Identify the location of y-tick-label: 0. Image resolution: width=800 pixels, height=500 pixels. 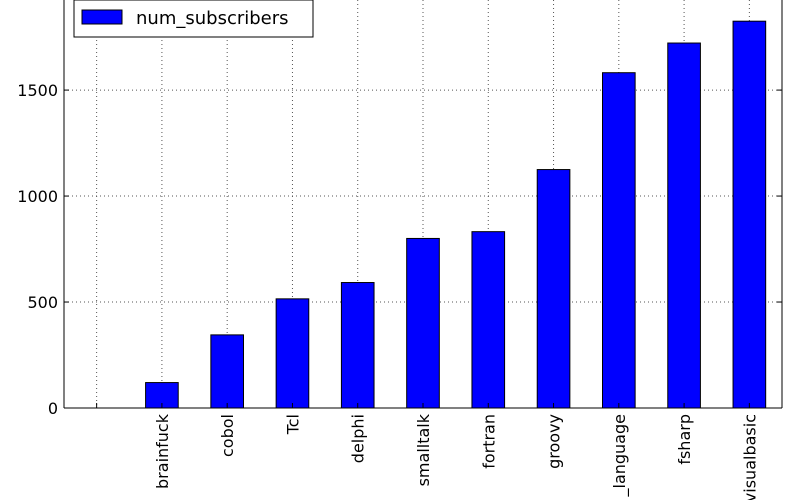
(53, 408).